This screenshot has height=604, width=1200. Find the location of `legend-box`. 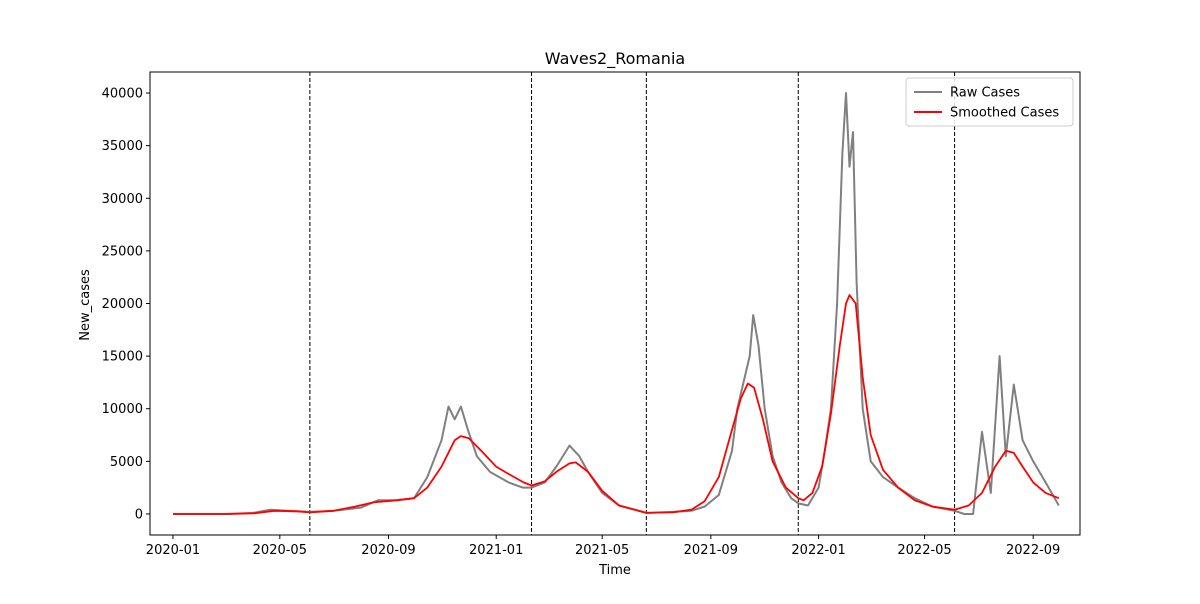

legend-box is located at coordinates (989, 102).